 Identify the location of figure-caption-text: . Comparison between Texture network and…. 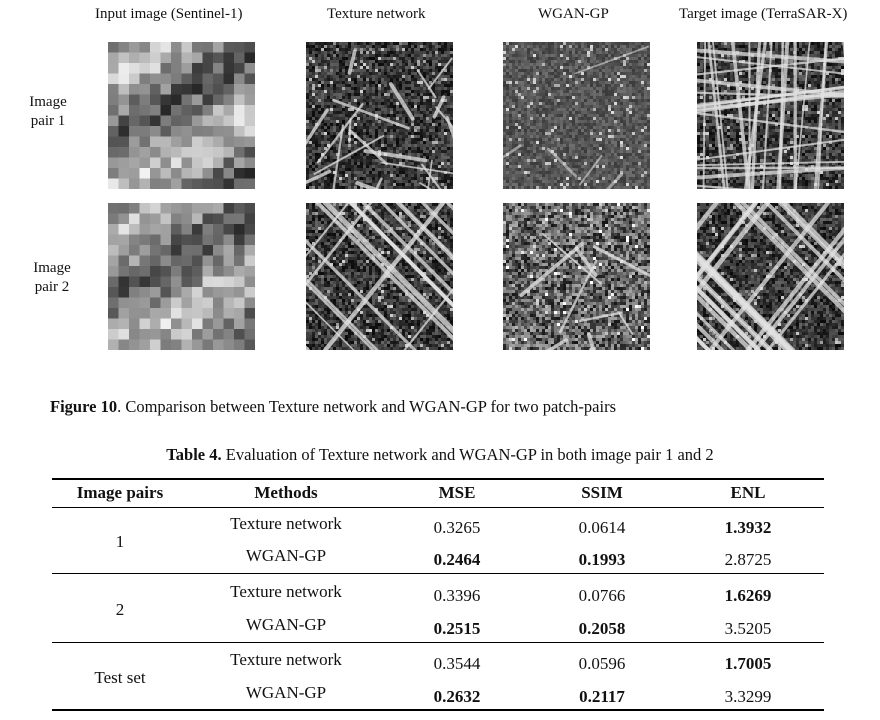
(366, 406).